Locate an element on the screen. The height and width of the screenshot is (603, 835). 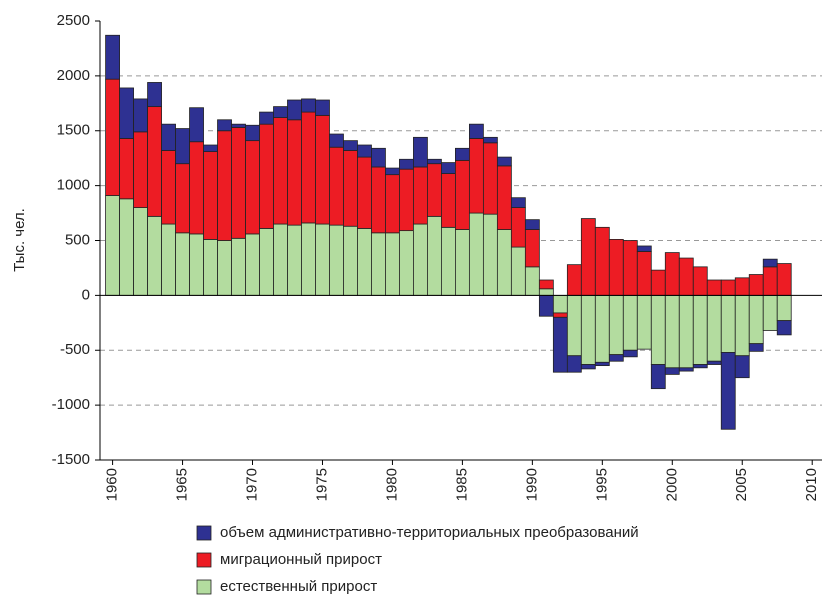
legend-swatch is located at coordinates (204, 587).